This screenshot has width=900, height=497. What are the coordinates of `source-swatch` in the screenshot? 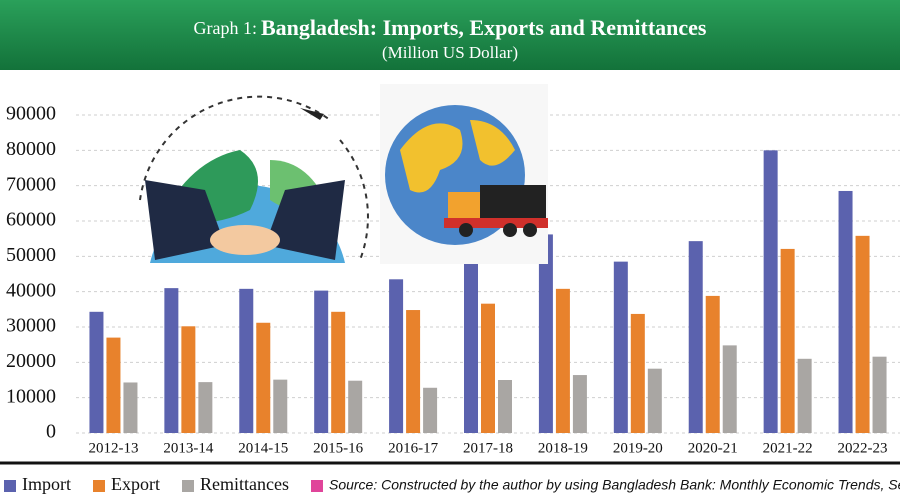 It's located at (316, 486).